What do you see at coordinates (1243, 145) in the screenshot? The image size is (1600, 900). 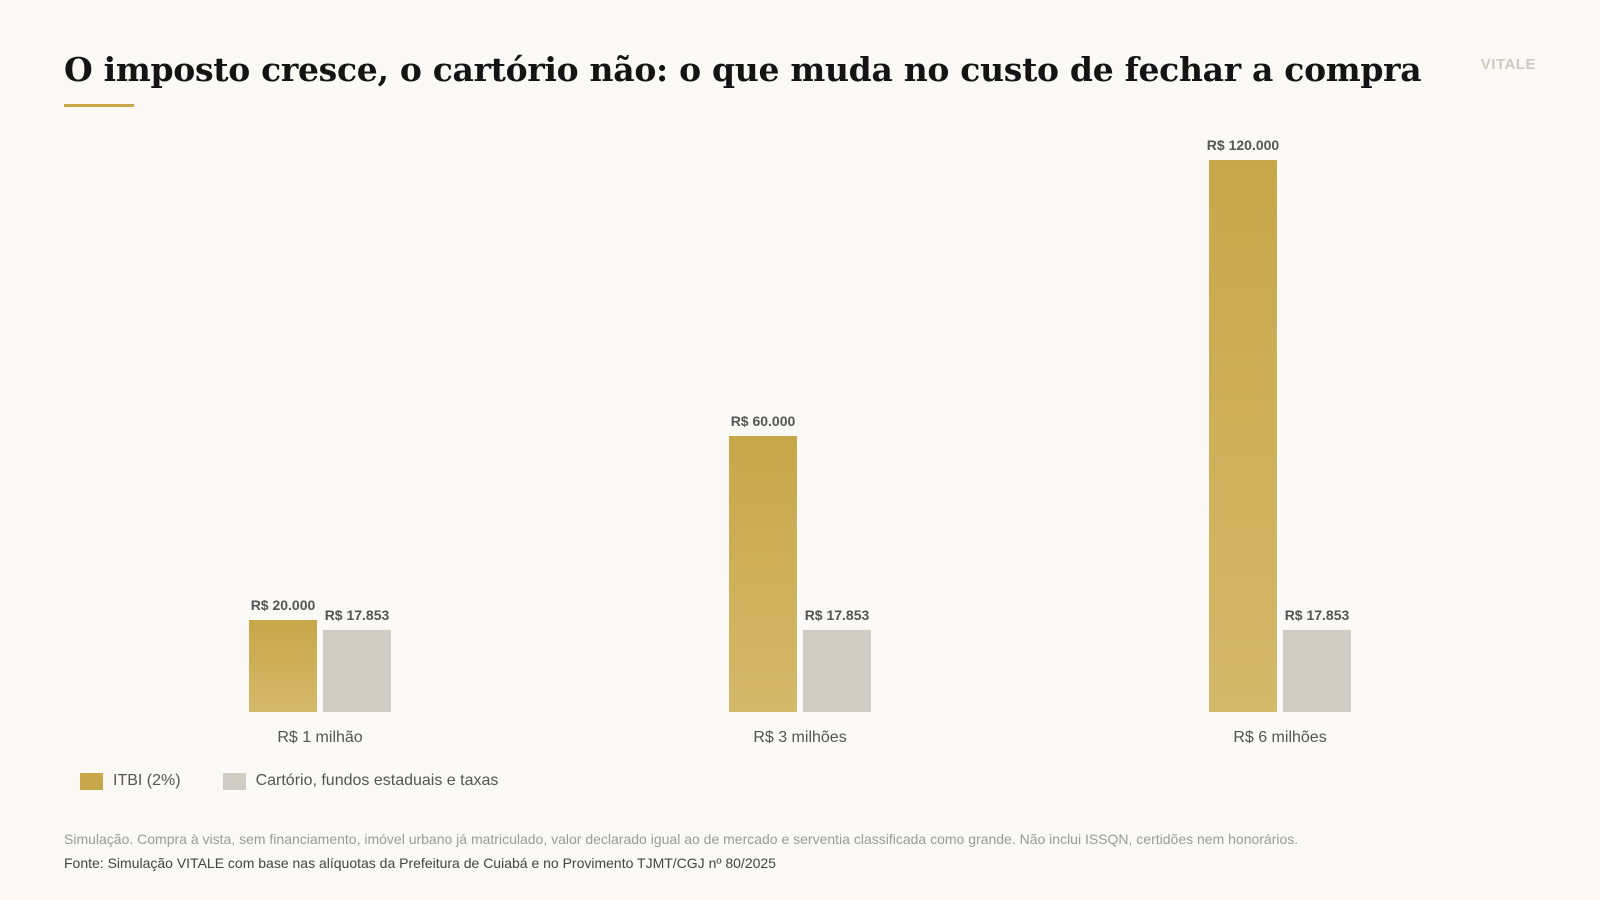 I see `data-label-itbi-3: R$ 120.000` at bounding box center [1243, 145].